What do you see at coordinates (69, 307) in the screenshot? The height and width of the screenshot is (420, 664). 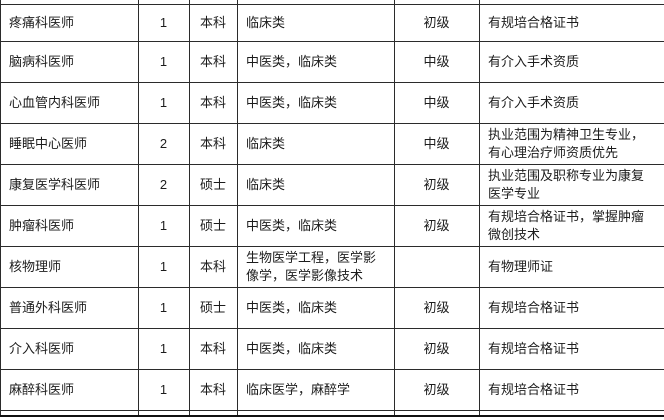 I see `cell-position: 普通外科医师` at bounding box center [69, 307].